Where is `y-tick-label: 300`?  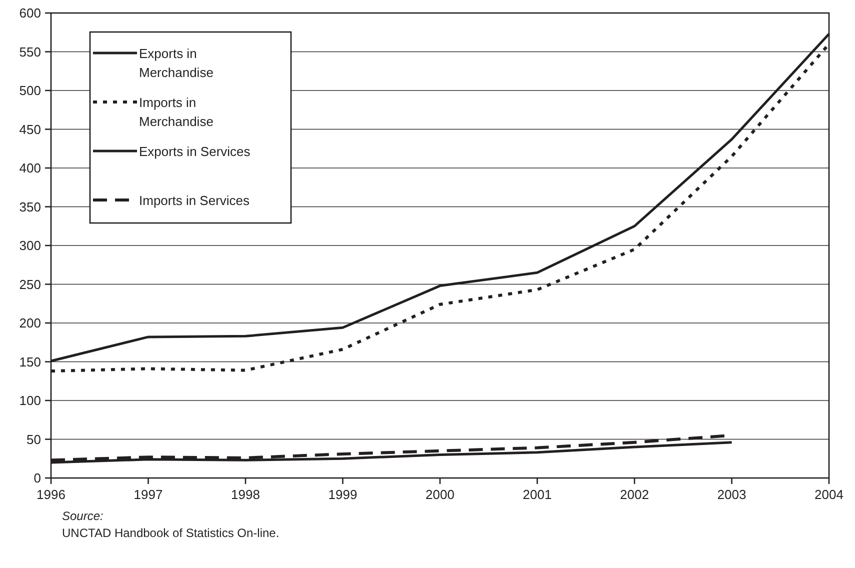 y-tick-label: 300 is located at coordinates (30, 245).